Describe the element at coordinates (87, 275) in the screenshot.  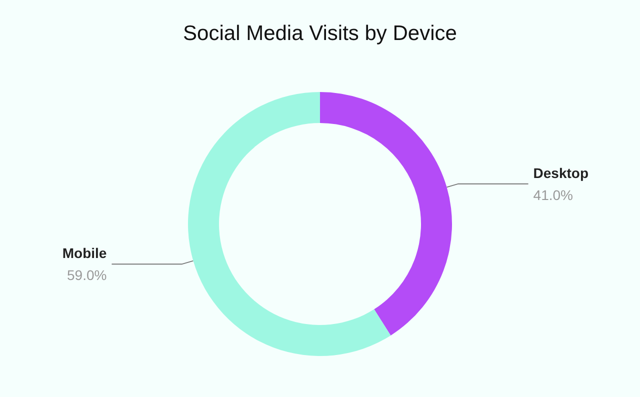
I see `data-label: 59.0%` at that location.